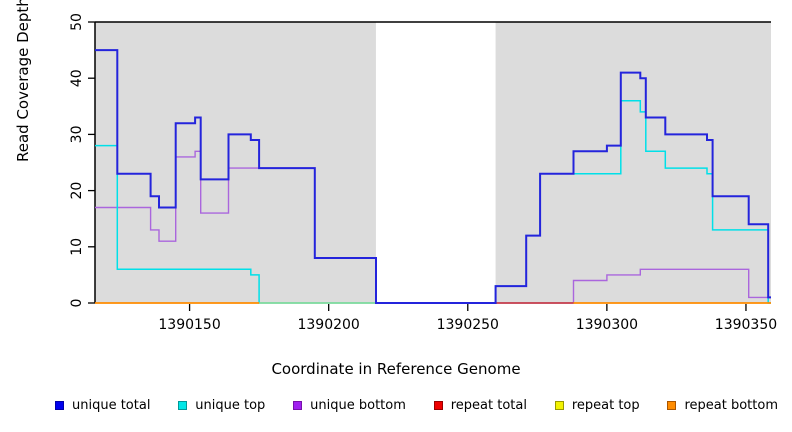 The image size is (792, 432). I want to click on y-tick-label: 10, so click(77, 247).